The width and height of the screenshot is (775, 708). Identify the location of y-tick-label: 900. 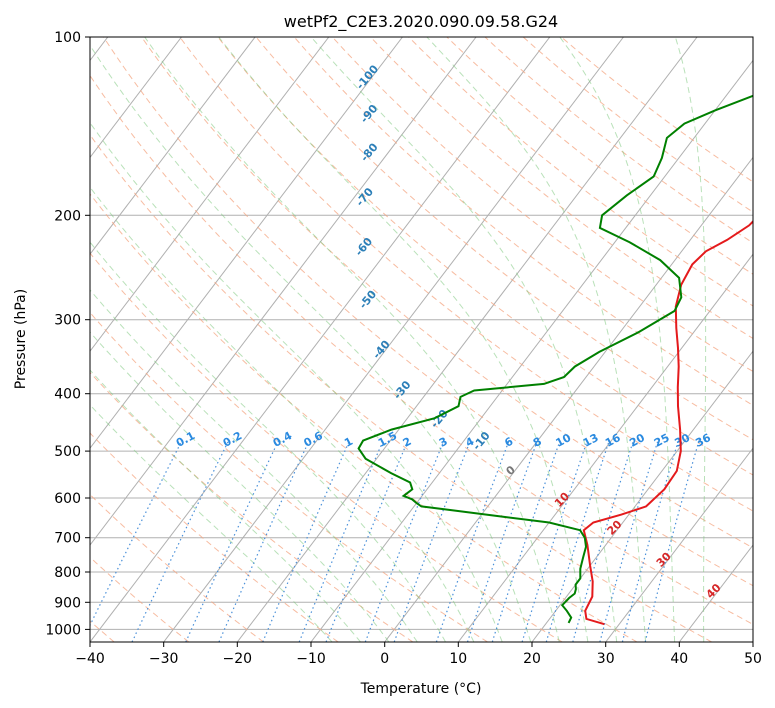
(67, 603).